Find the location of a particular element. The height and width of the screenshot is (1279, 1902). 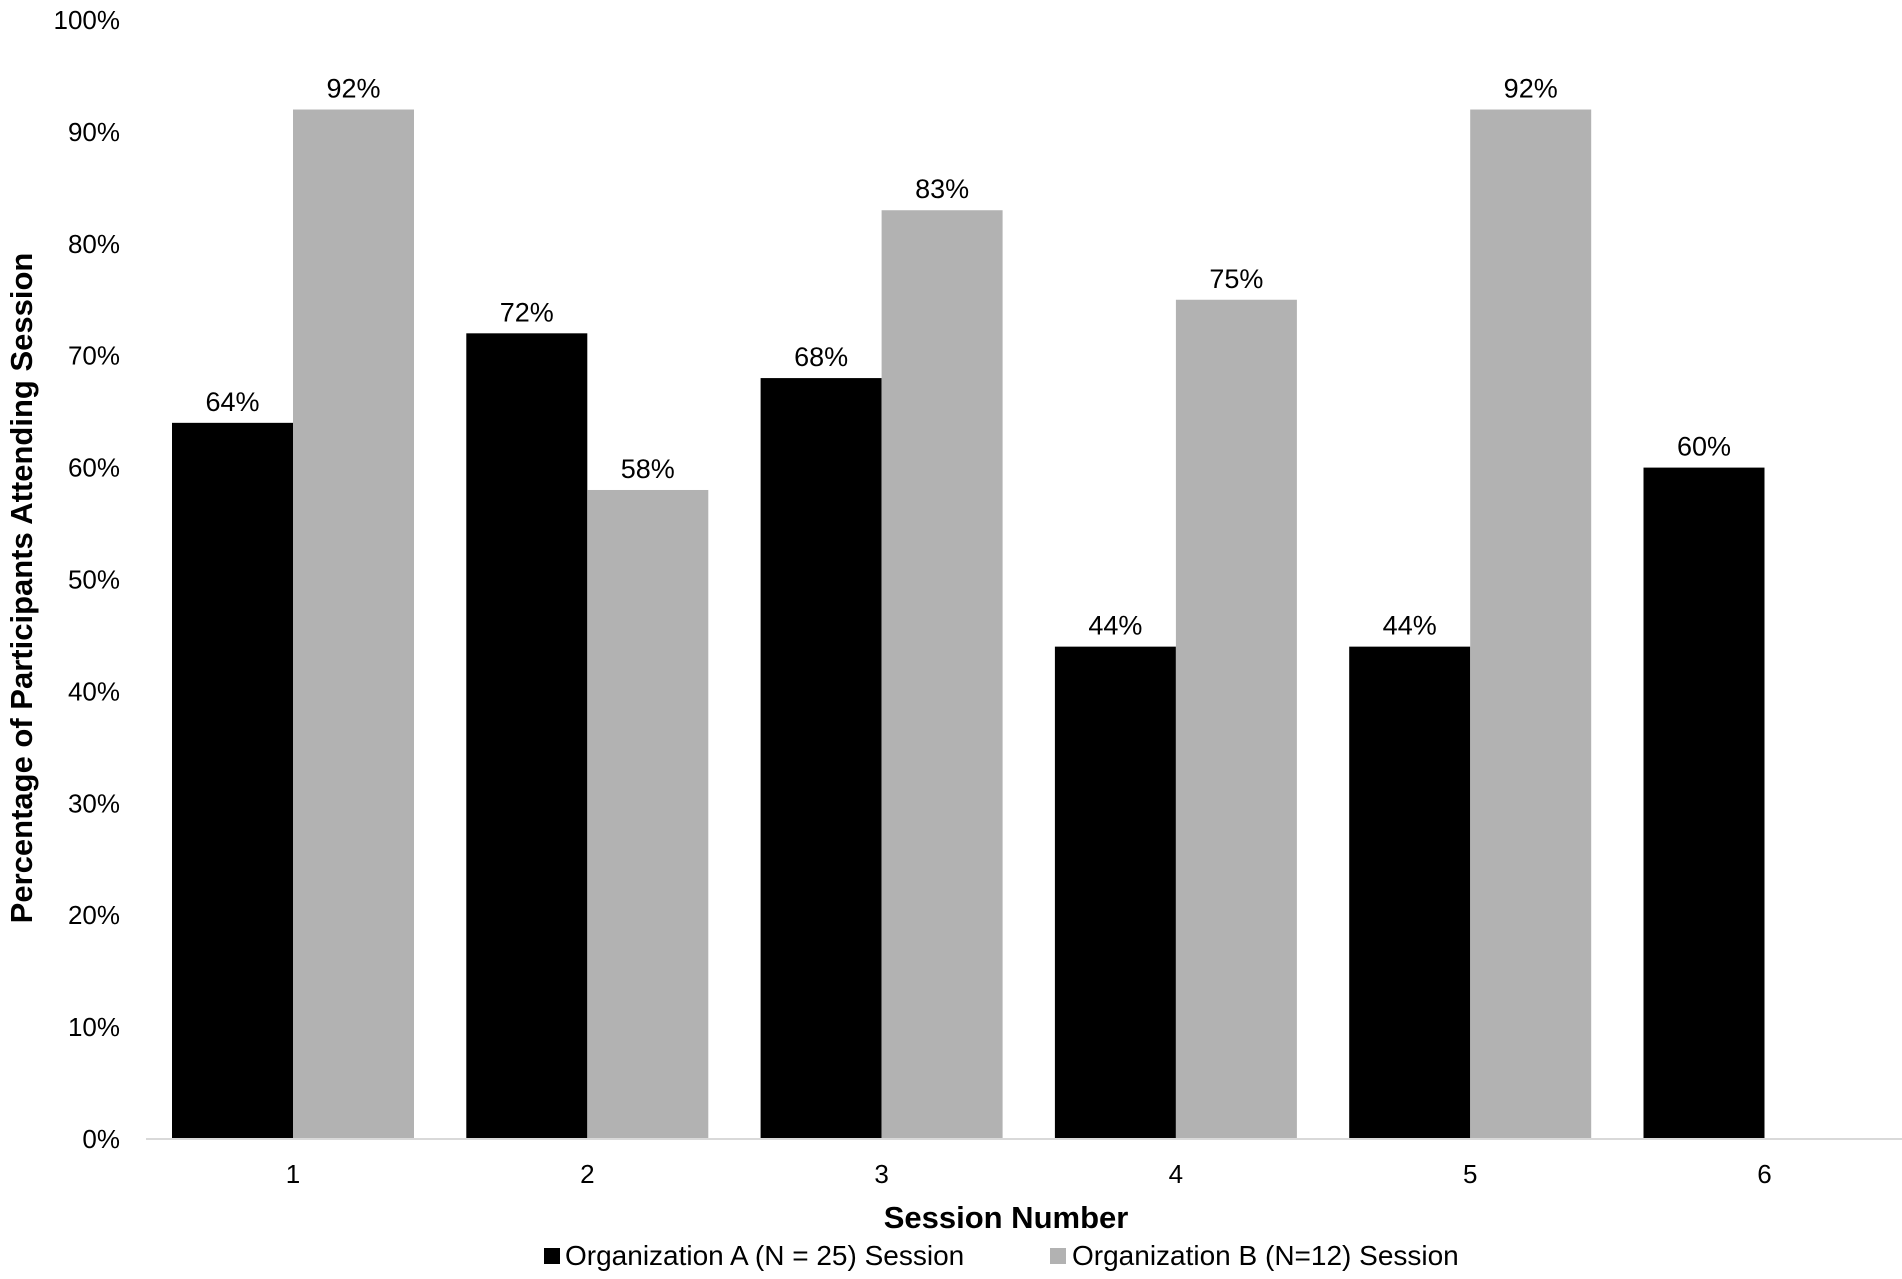

y-tick-label: 60% is located at coordinates (94, 468).